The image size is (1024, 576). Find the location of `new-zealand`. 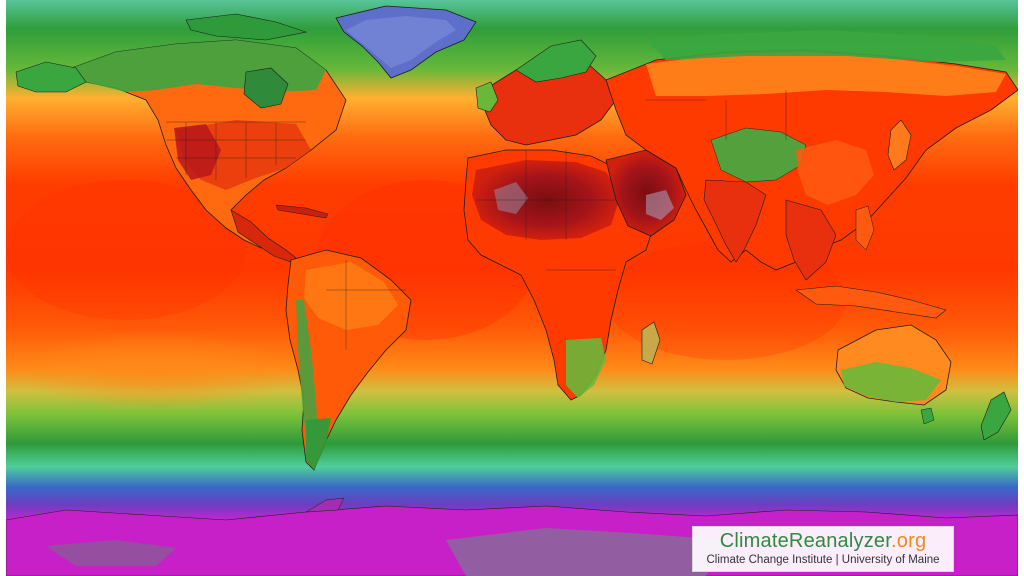

new-zealand is located at coordinates (996, 416).